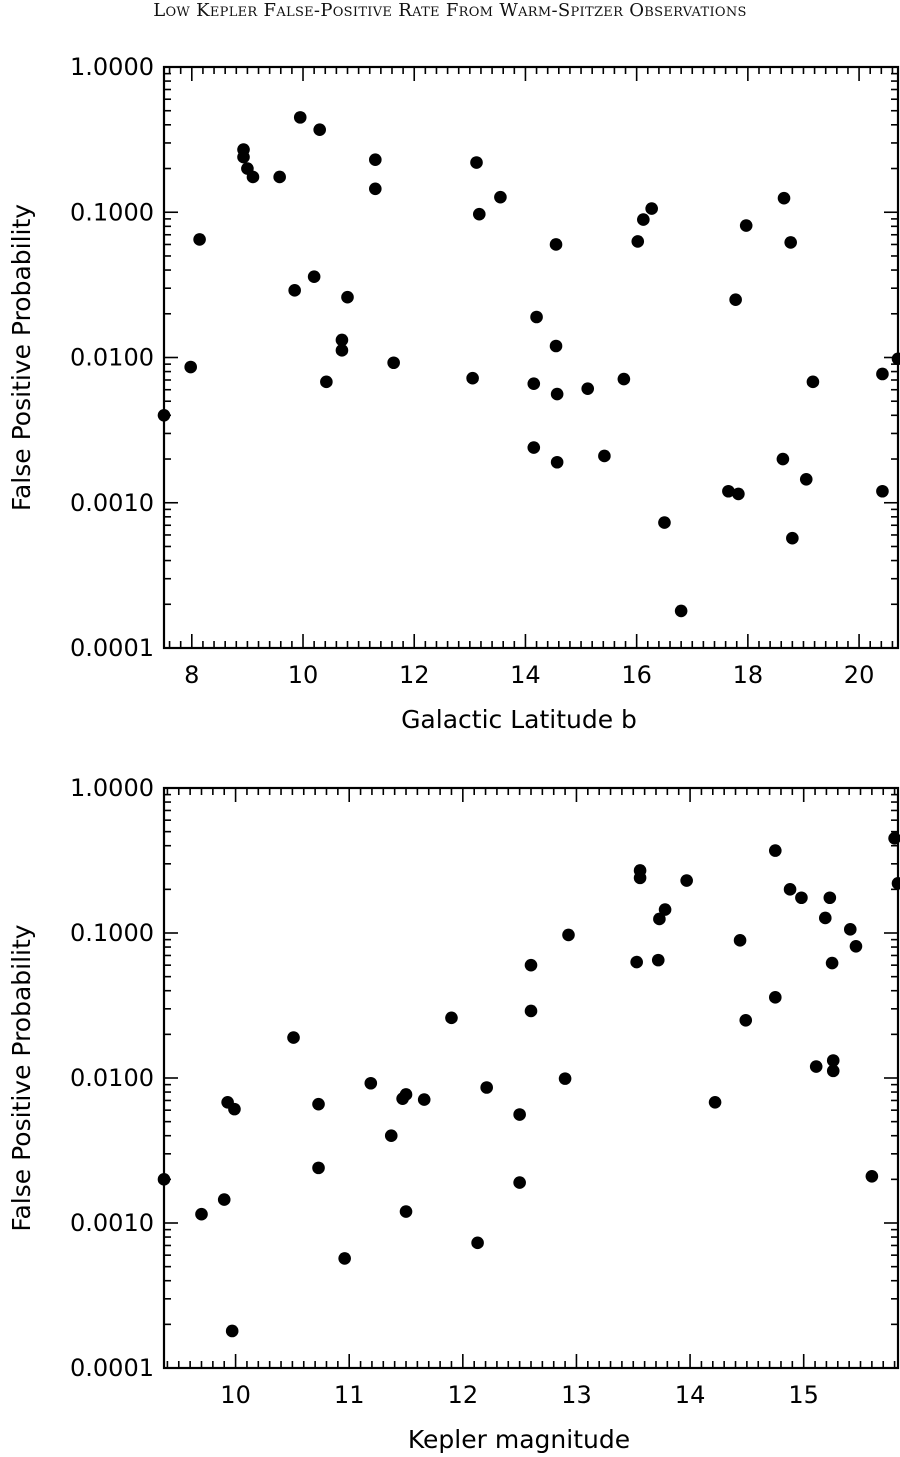 The width and height of the screenshot is (900, 1457). Describe the element at coordinates (519, 719) in the screenshot. I see `latitude-x-axis-title: Galactic Latitude b` at that location.